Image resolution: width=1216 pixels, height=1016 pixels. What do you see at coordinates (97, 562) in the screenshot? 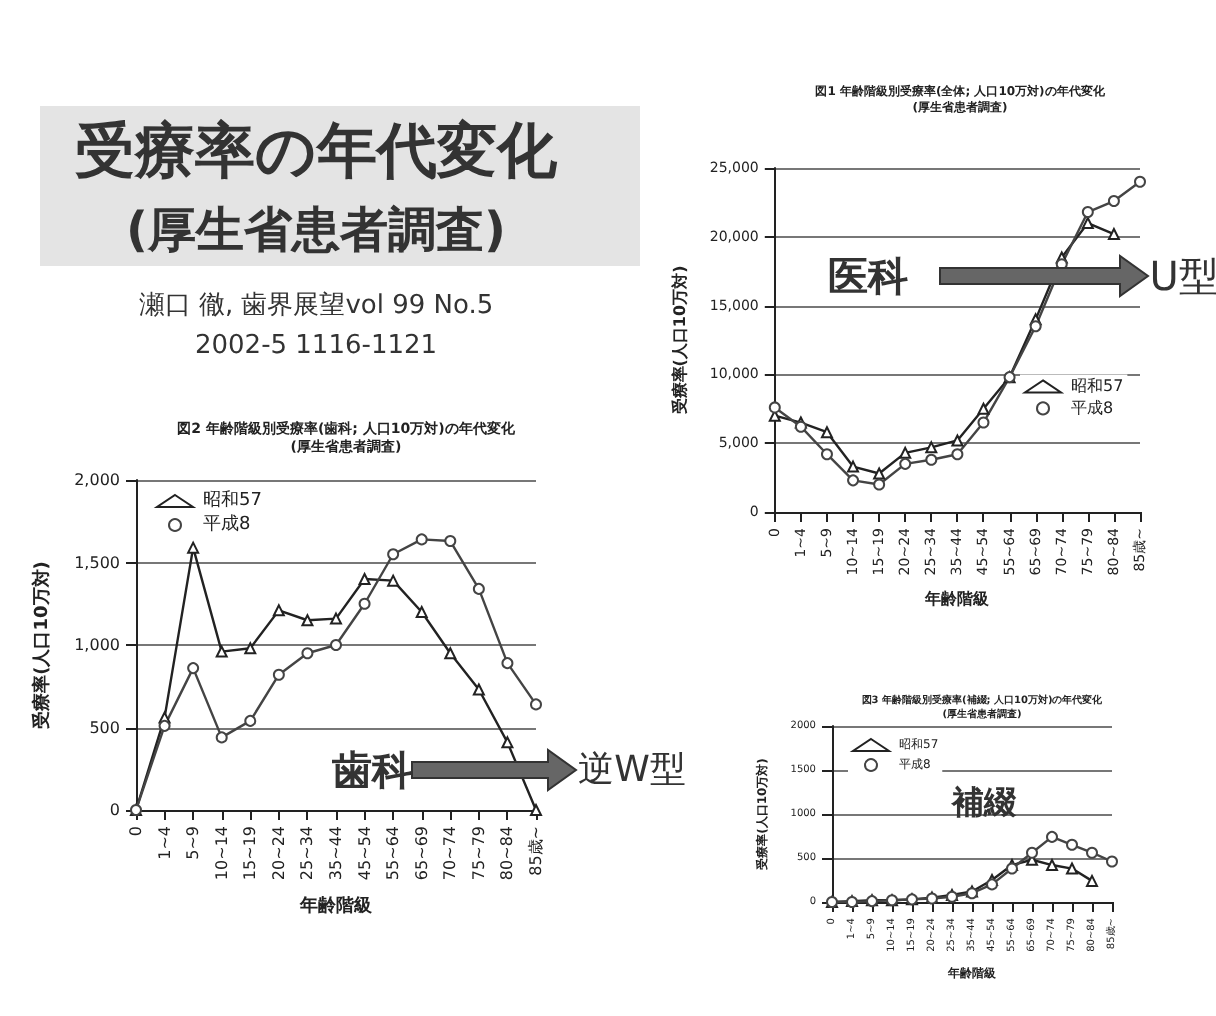
I see `y-tick-label: 1,500` at bounding box center [97, 562].